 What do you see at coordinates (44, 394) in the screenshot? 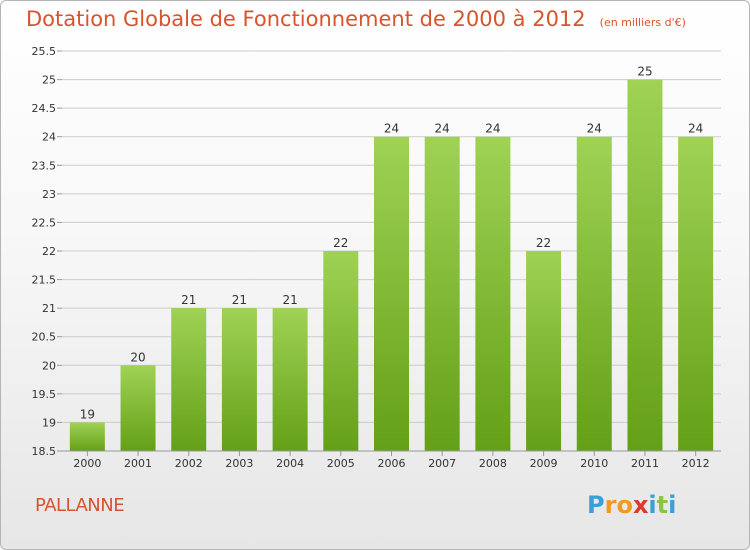
I see `y-tick-label: 19.5` at bounding box center [44, 394].